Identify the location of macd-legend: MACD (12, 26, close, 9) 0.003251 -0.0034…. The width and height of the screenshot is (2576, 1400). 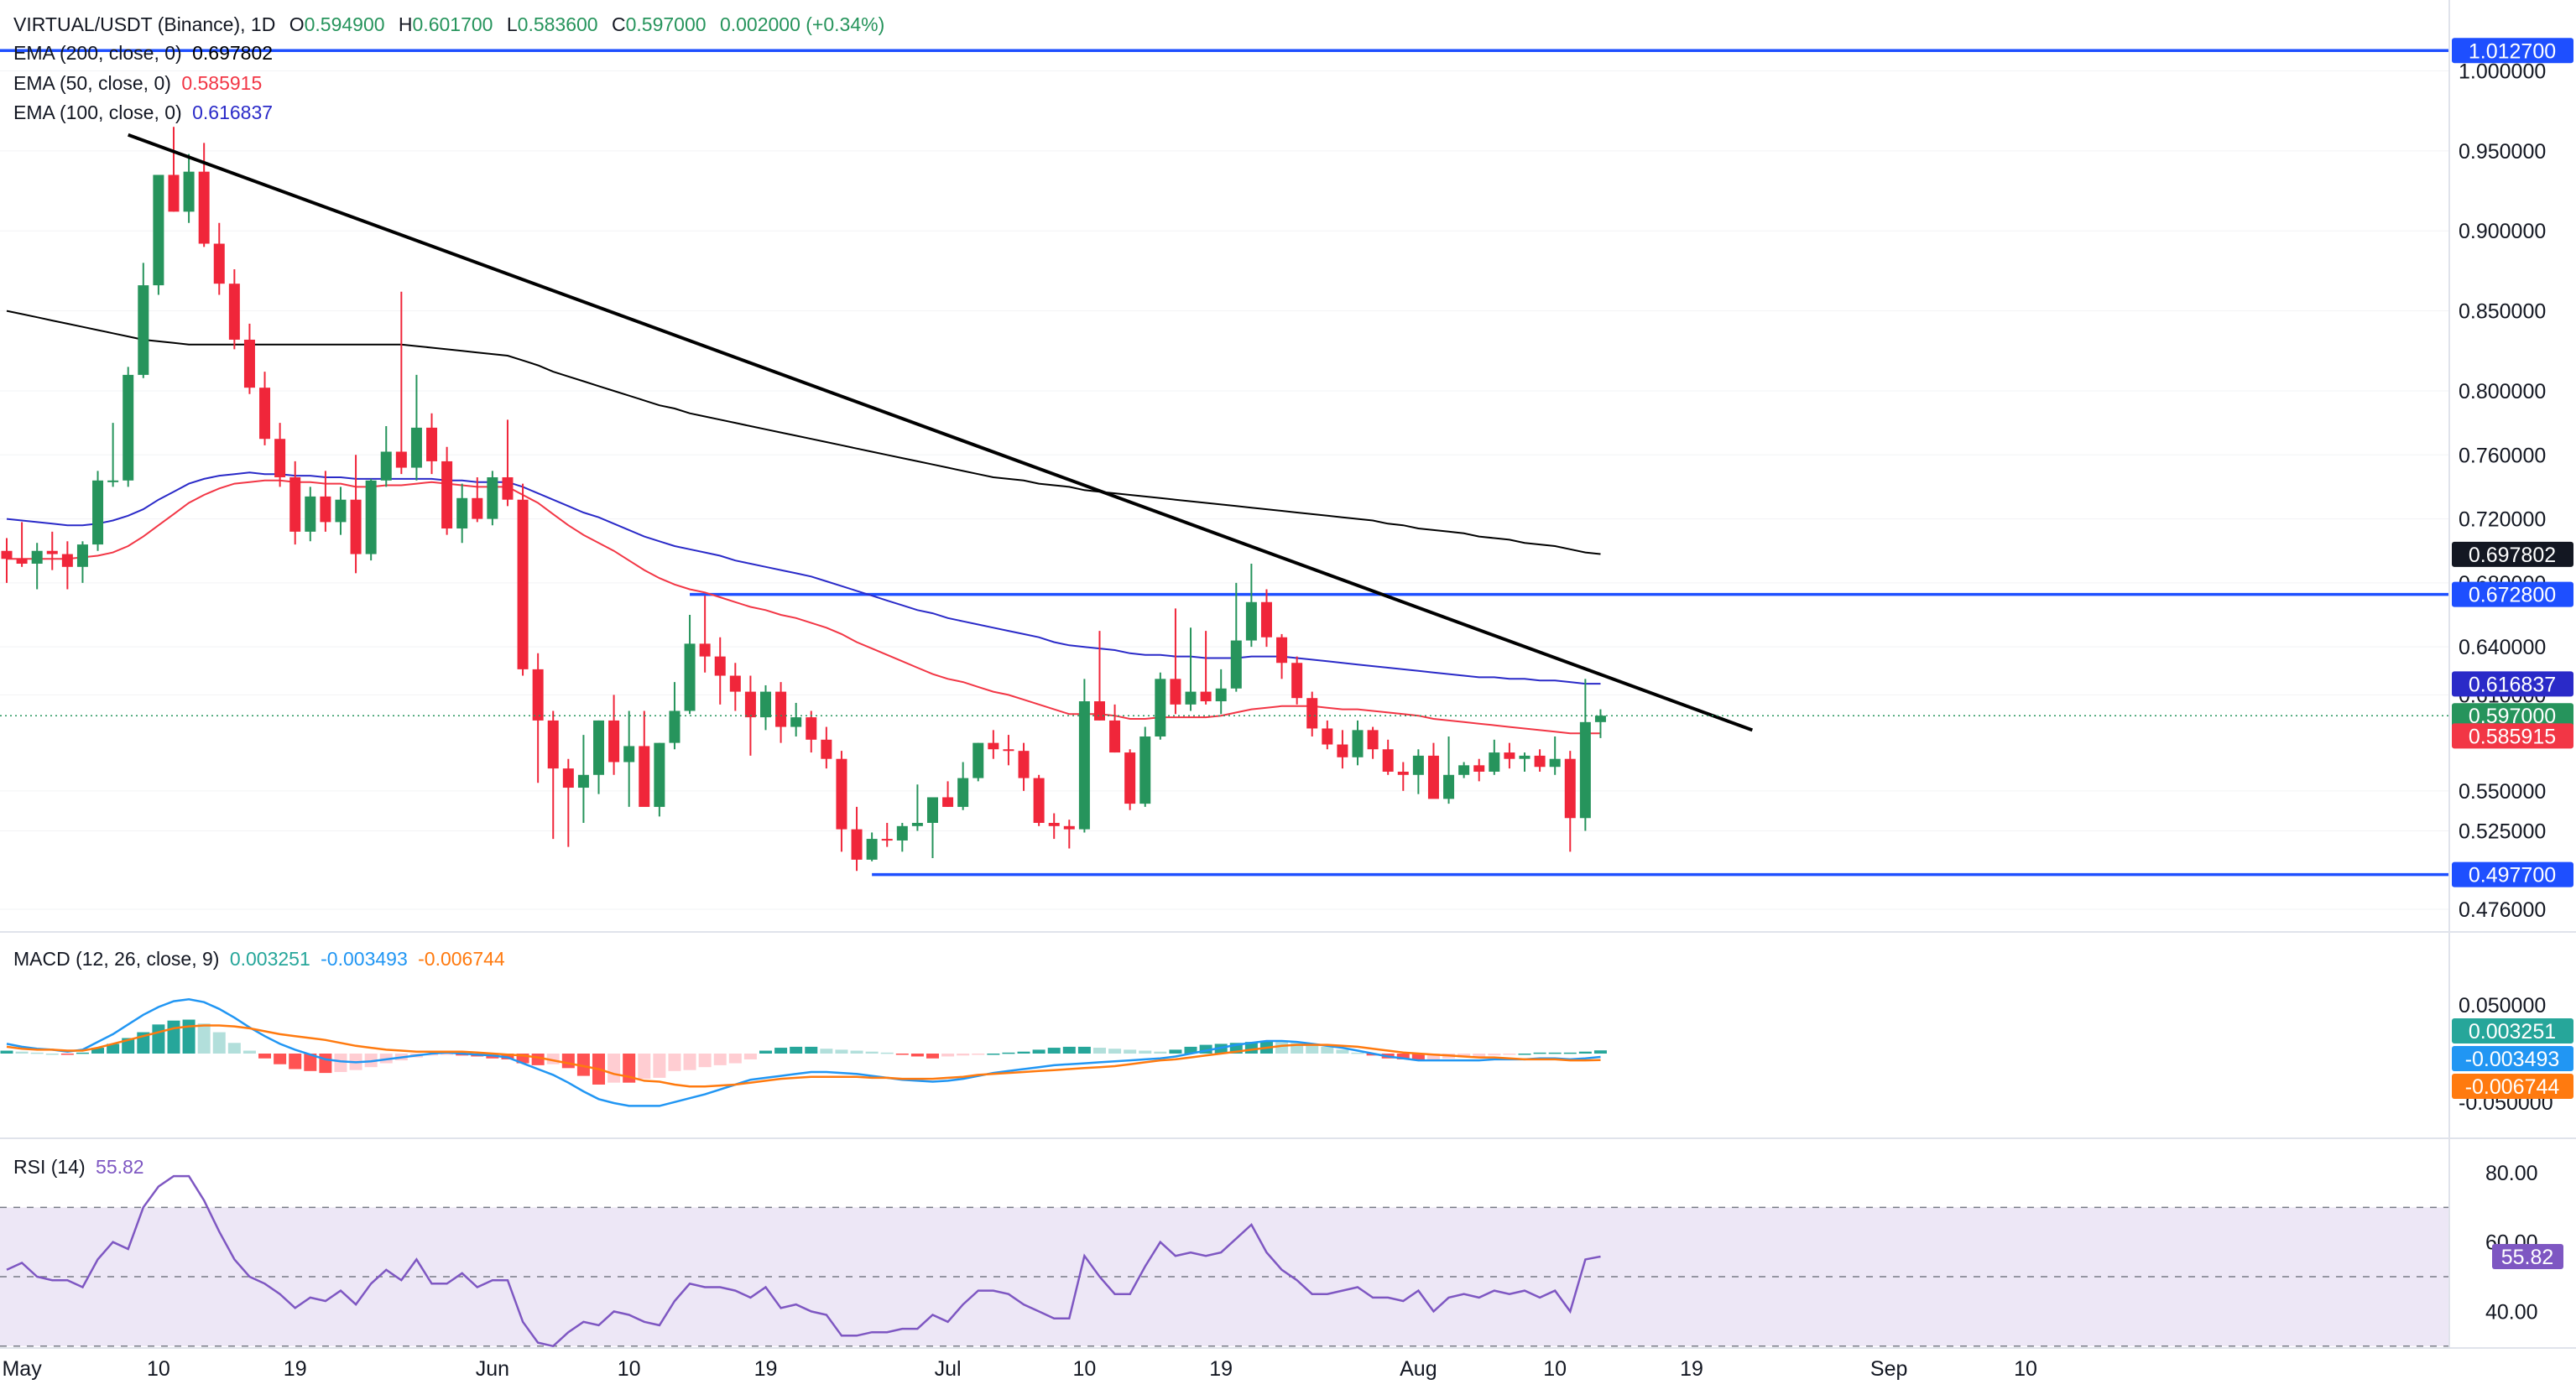
(259, 959).